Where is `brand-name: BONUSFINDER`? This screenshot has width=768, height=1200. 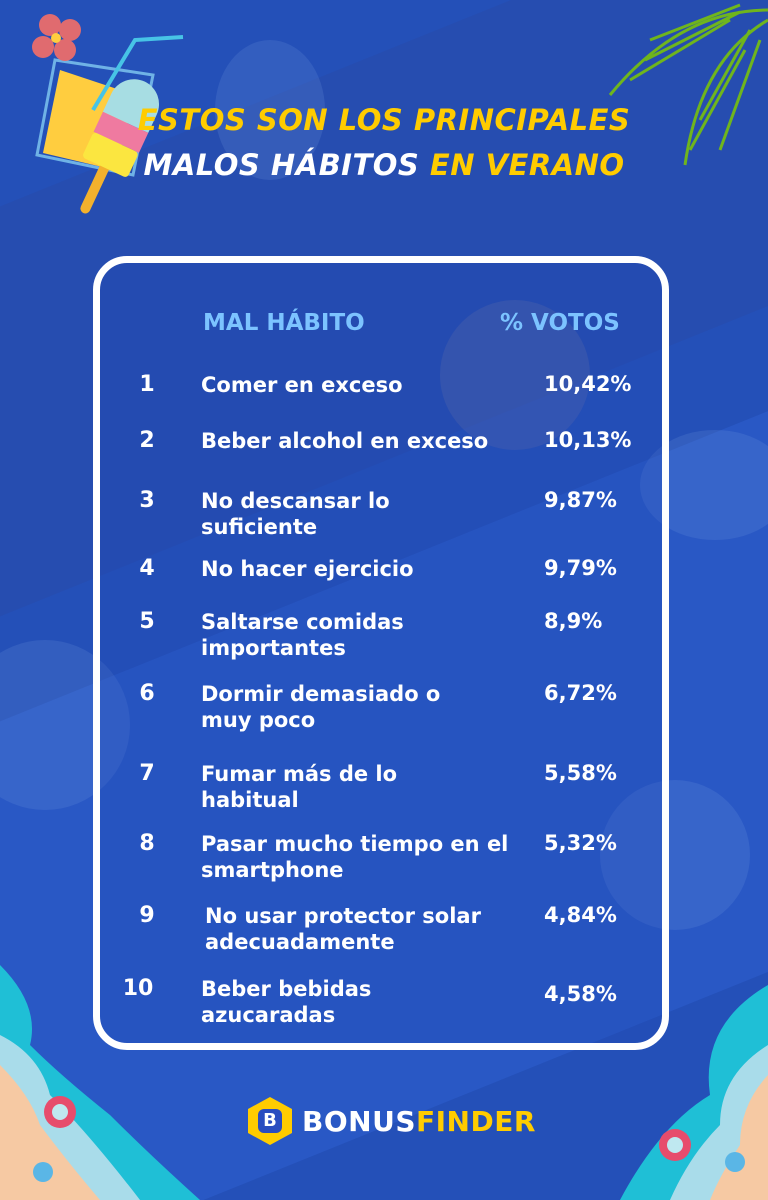
brand-name: BONUSFINDER is located at coordinates (419, 1121).